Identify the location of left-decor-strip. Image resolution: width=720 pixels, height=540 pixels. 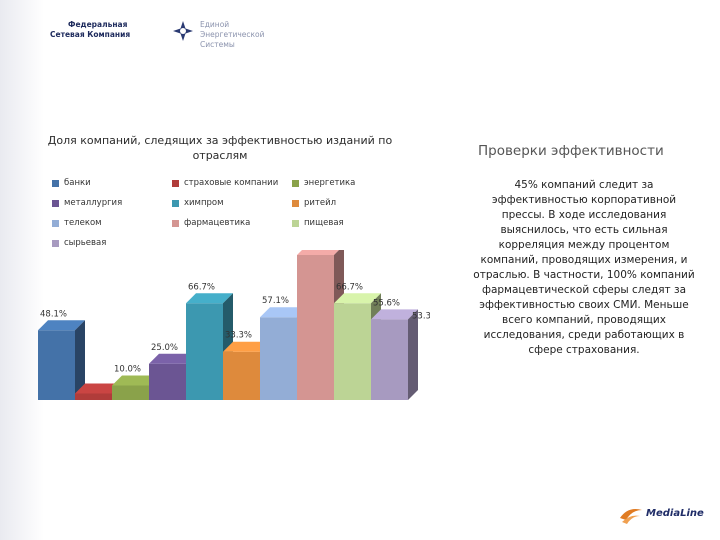
(22, 270).